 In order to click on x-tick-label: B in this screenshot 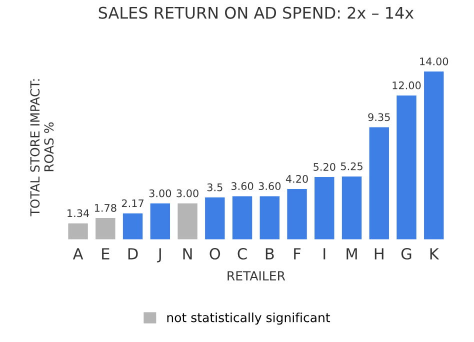, I will do `click(270, 254)`.